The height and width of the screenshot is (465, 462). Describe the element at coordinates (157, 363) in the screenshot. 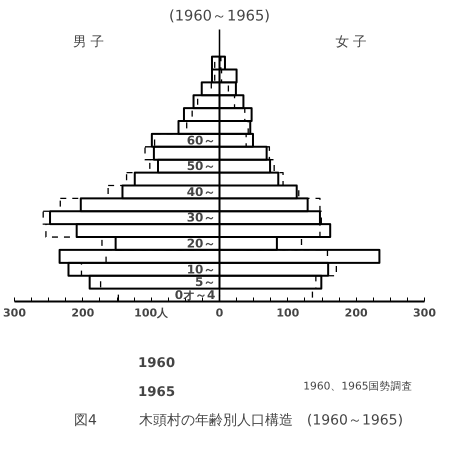

I see `text: 1960` at that location.